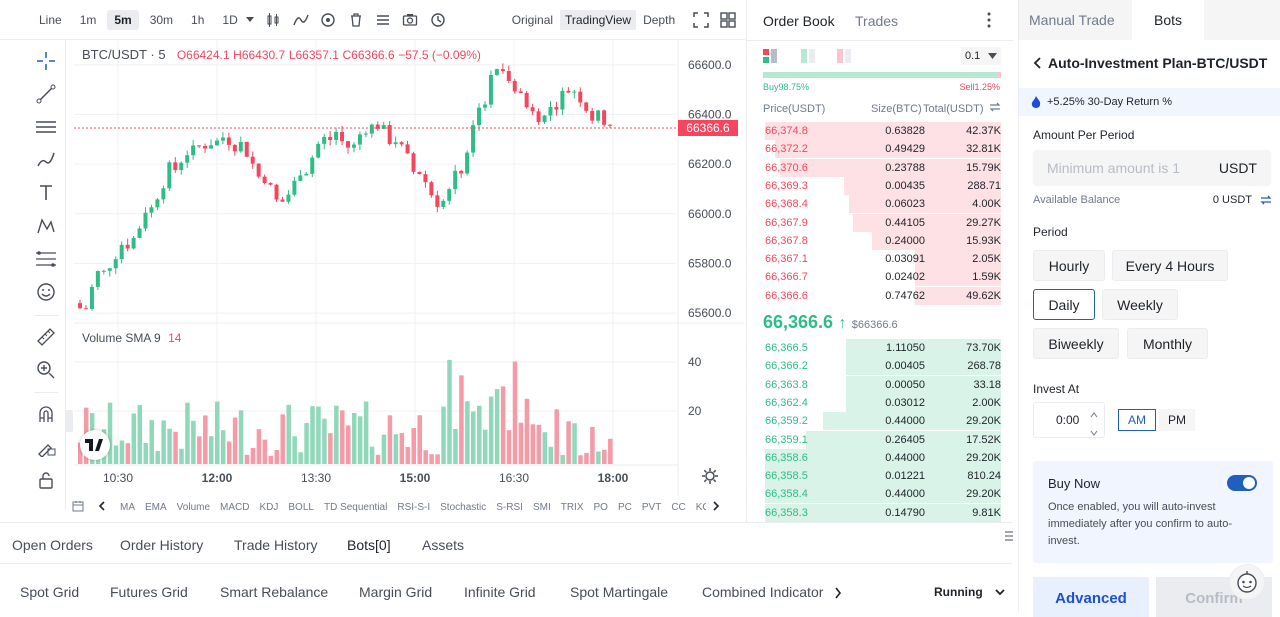 The image size is (1280, 617). I want to click on bid-row: 66,358.6 0.44000 29.20K, so click(882, 457).